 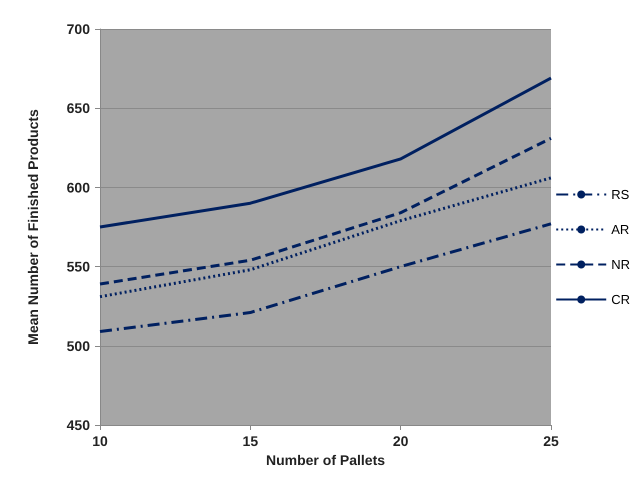 What do you see at coordinates (78, 187) in the screenshot?
I see `y-tick-label: 600` at bounding box center [78, 187].